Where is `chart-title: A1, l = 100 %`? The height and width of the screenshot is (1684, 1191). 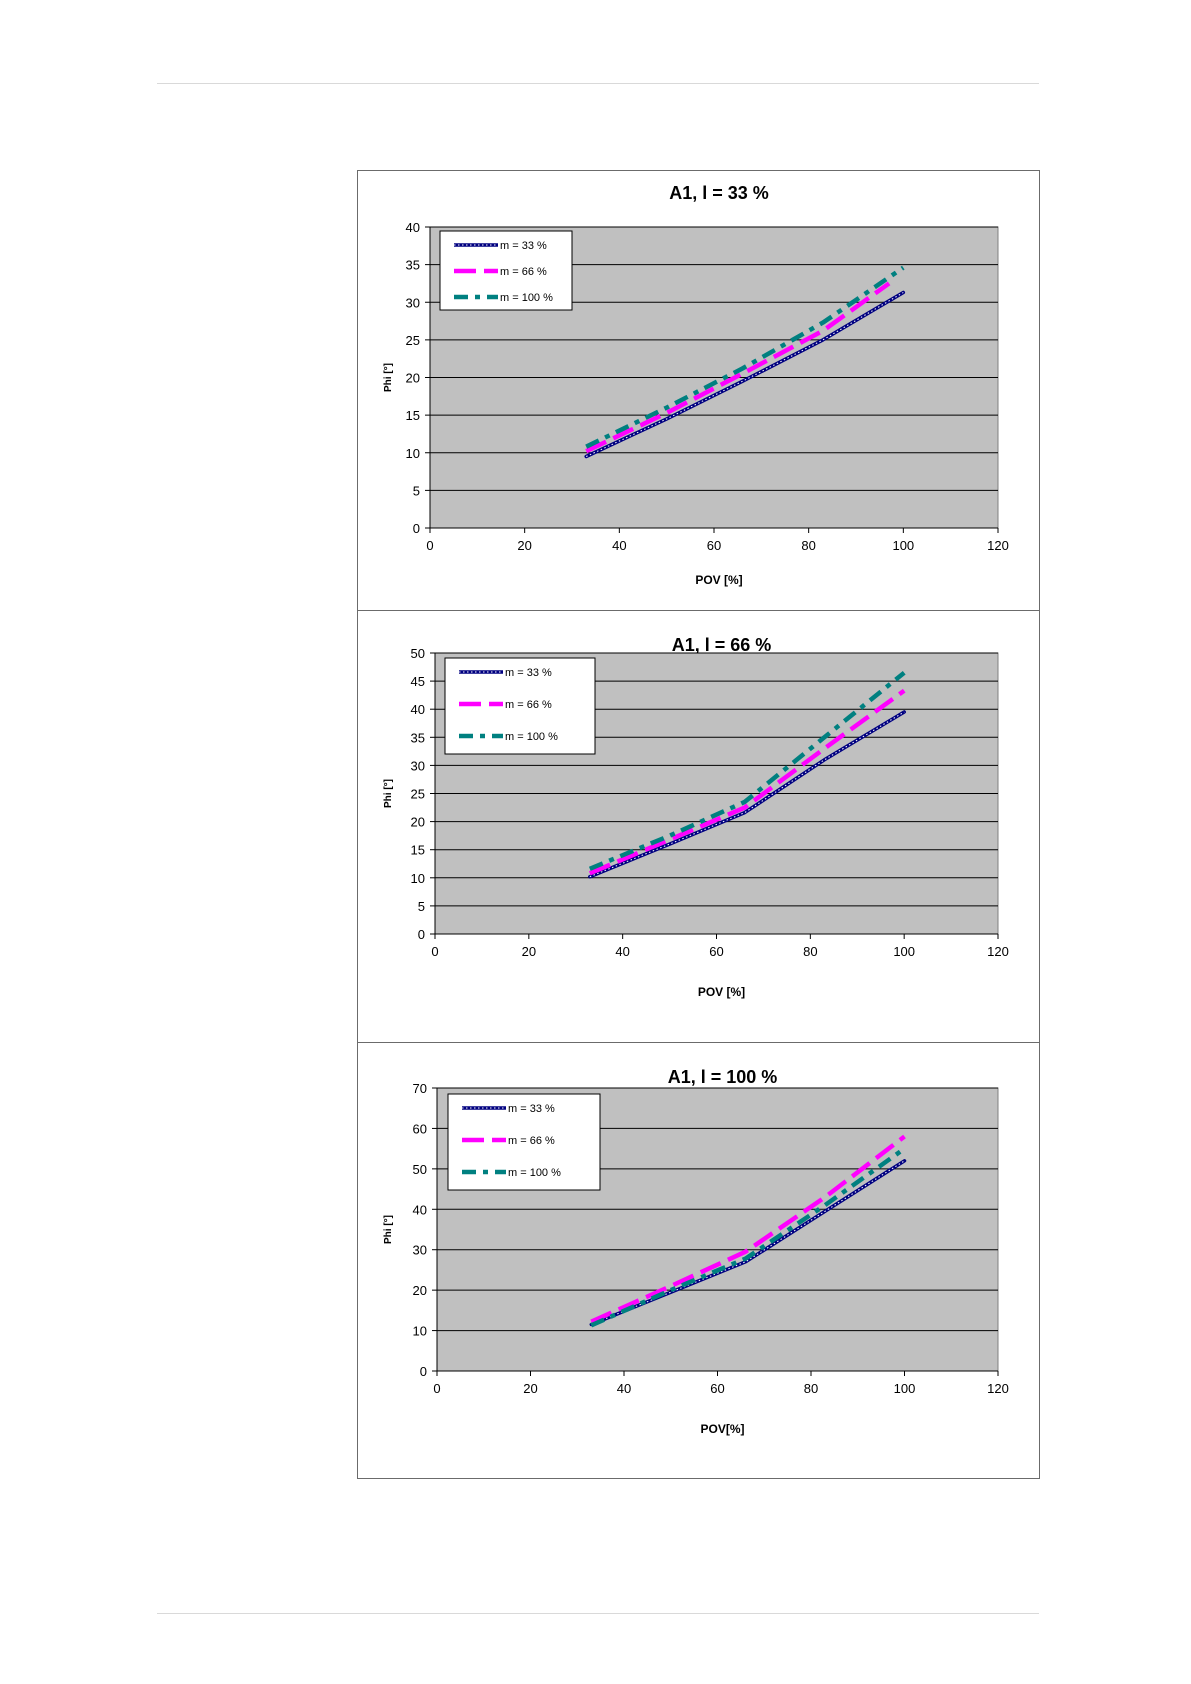
chart-title: A1, l = 100 % is located at coordinates (723, 1077).